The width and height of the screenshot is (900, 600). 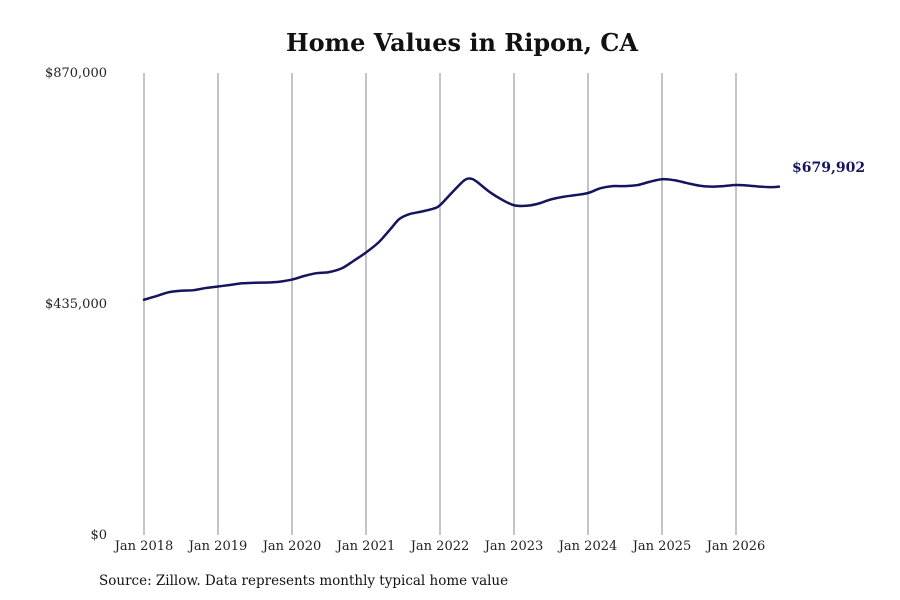 I want to click on x-tick-label: Jan 2019, so click(x=217, y=546).